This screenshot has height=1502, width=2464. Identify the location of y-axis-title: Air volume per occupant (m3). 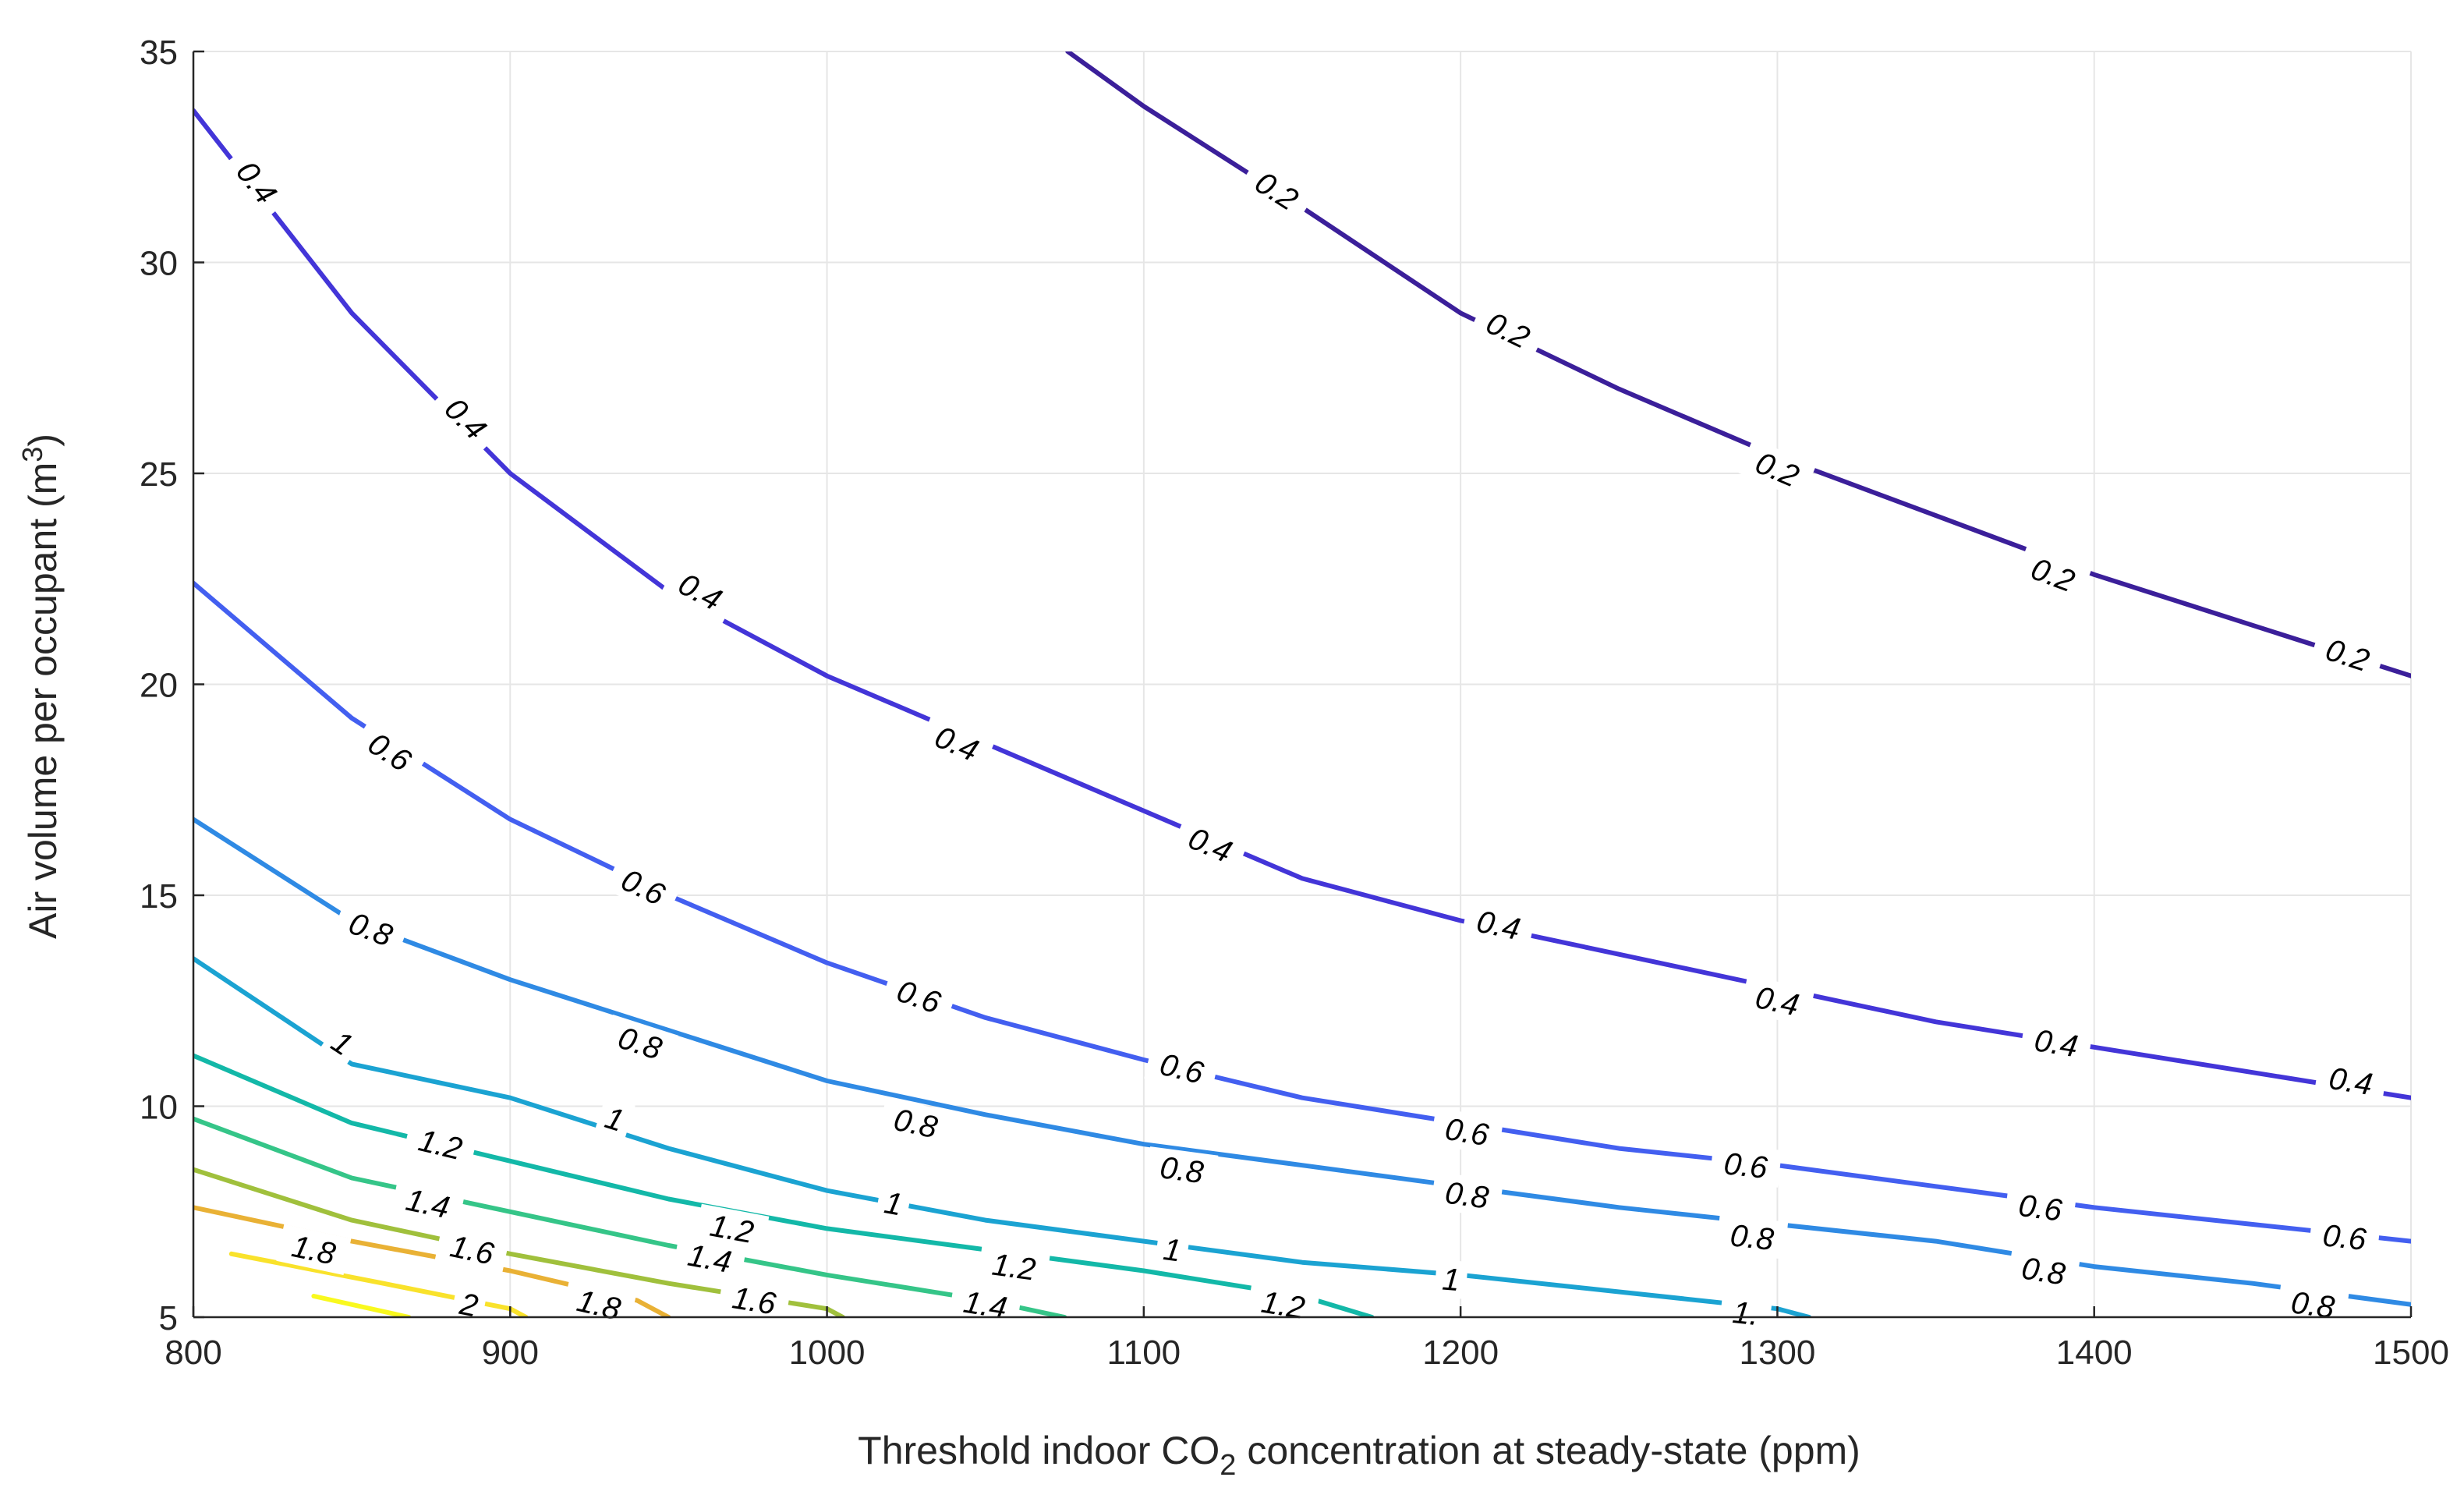
(41, 686).